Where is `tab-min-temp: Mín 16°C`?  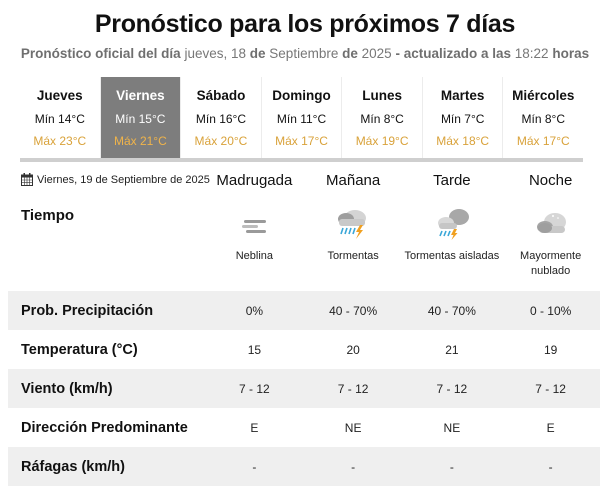
tab-min-temp: Mín 16°C is located at coordinates (221, 119).